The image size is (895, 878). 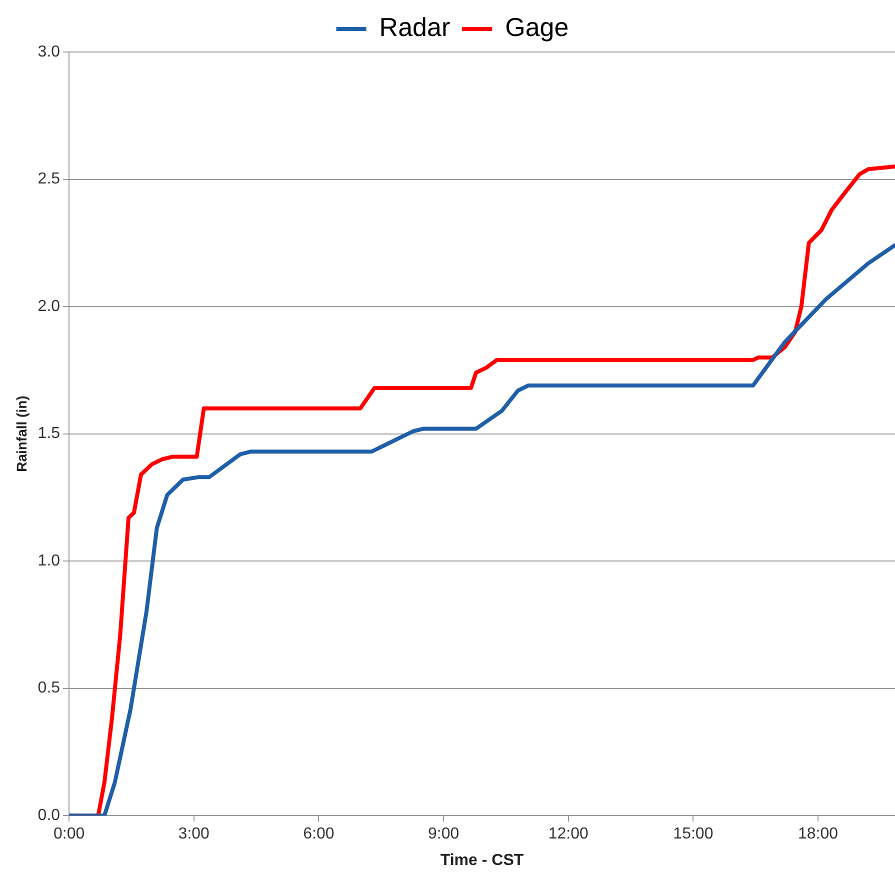 I want to click on x-tick-label: 3:00, so click(x=194, y=834).